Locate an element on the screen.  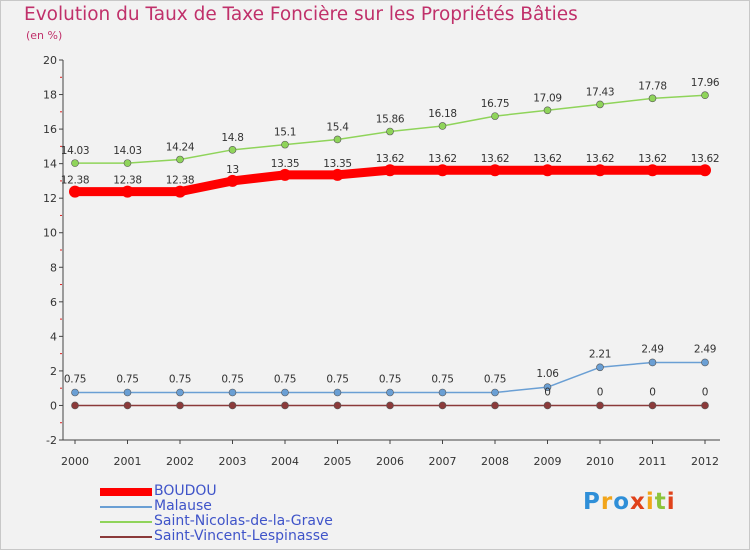
y-tick-label: 16 is located at coordinates (50, 129).